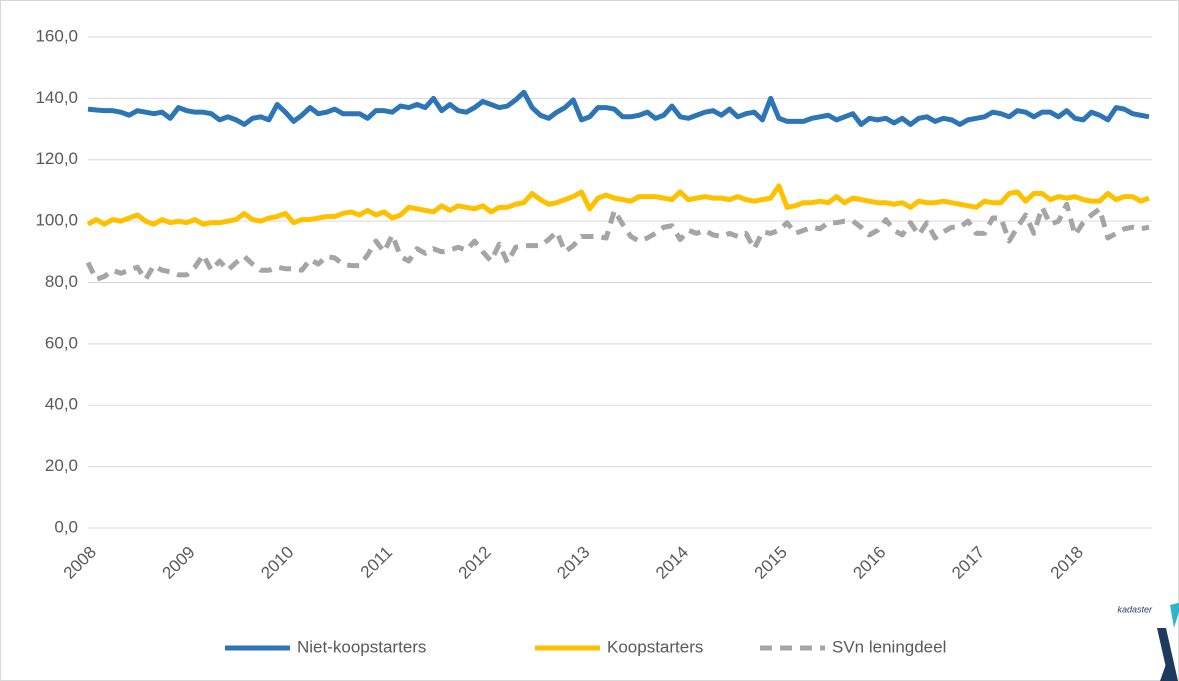  I want to click on y-tick-label: 0,0, so click(66, 526).